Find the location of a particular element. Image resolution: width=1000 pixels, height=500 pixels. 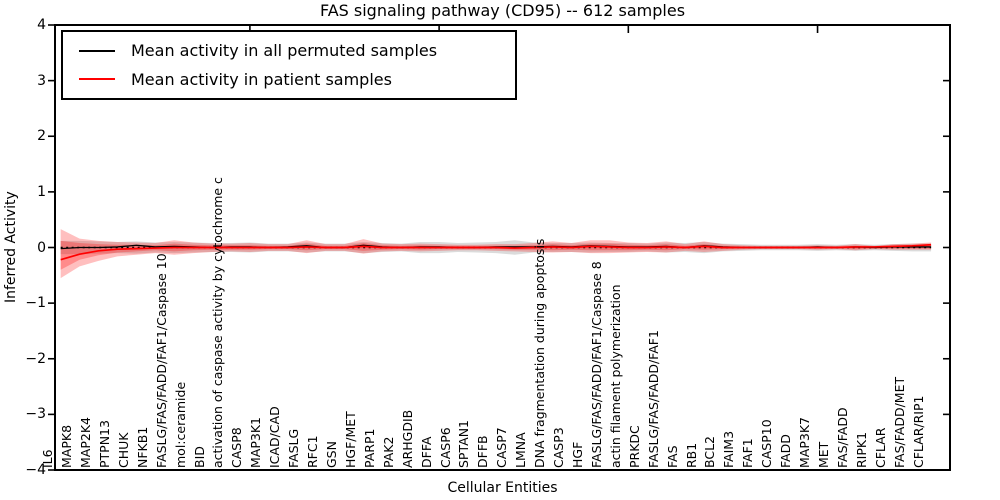

y-axis-label: Inferred Activity is located at coordinates (11, 247).